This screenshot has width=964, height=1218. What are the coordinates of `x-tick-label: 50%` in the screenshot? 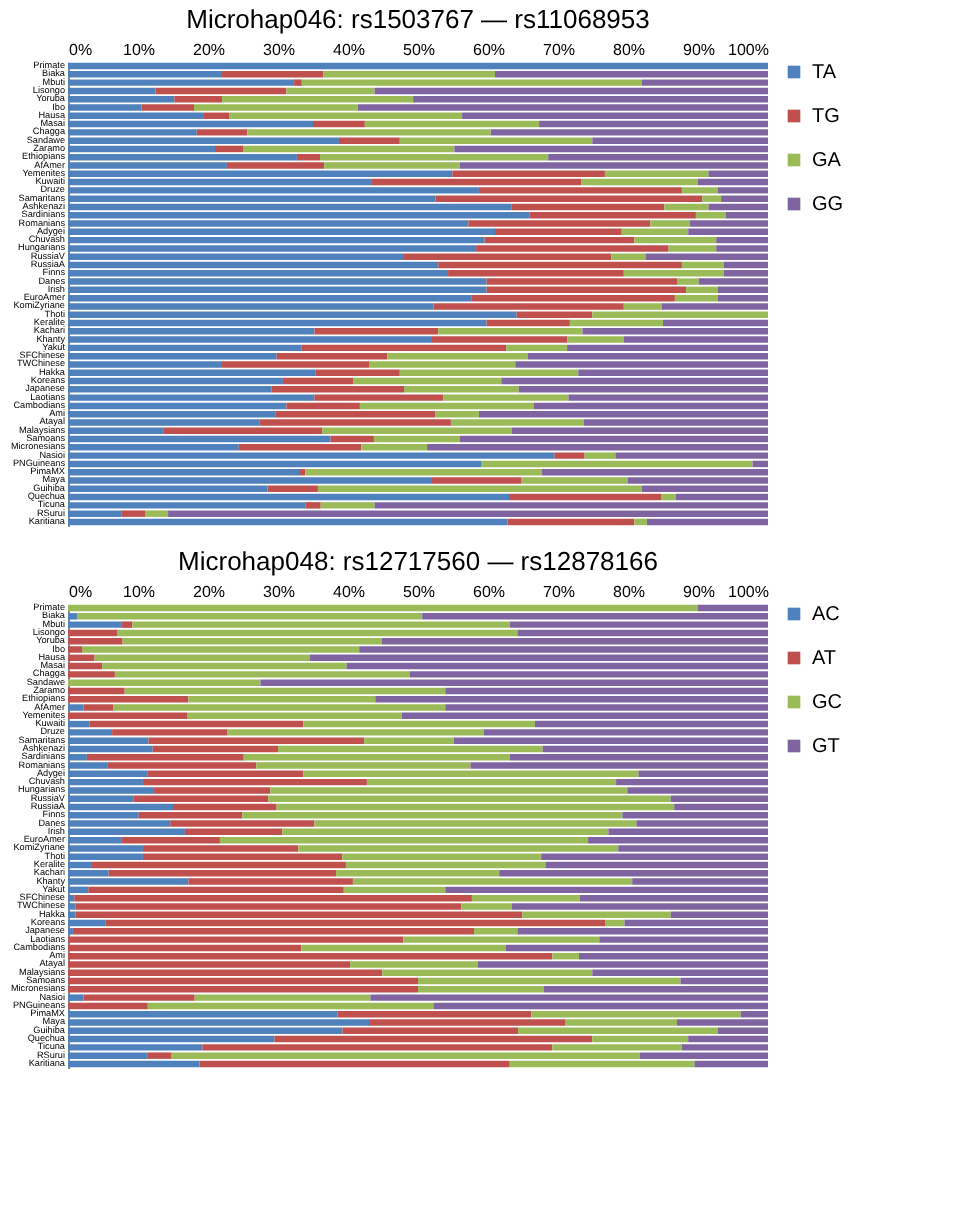 It's located at (419, 50).